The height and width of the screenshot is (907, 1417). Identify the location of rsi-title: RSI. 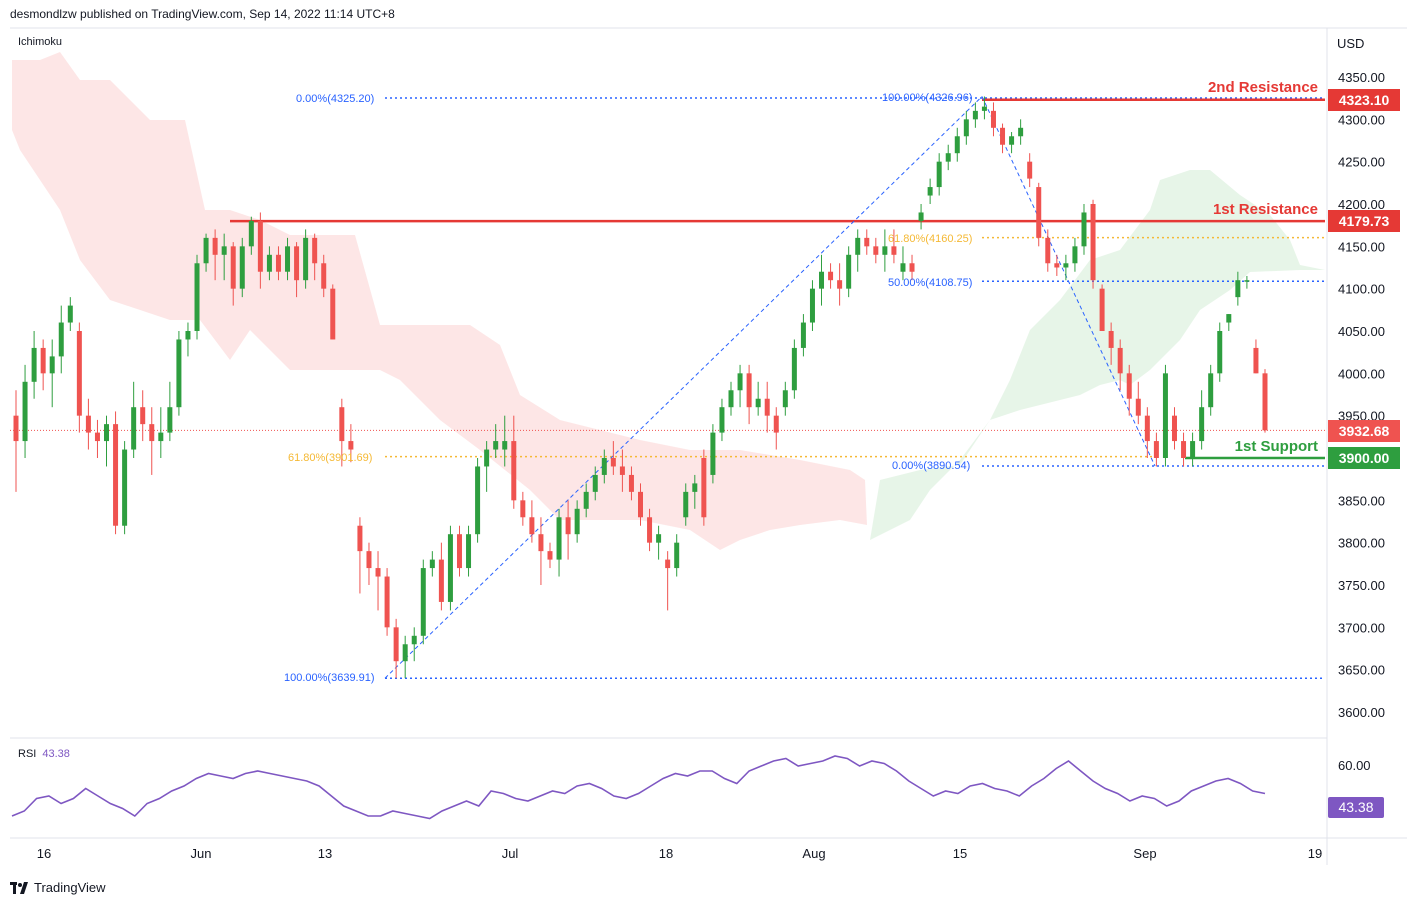
(27, 754).